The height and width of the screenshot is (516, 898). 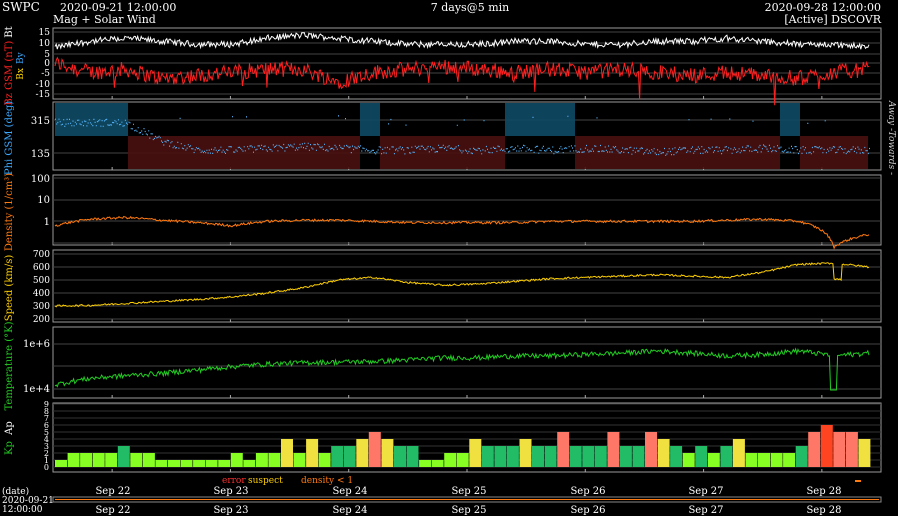 What do you see at coordinates (47, 222) in the screenshot?
I see `density-tick: 1` at bounding box center [47, 222].